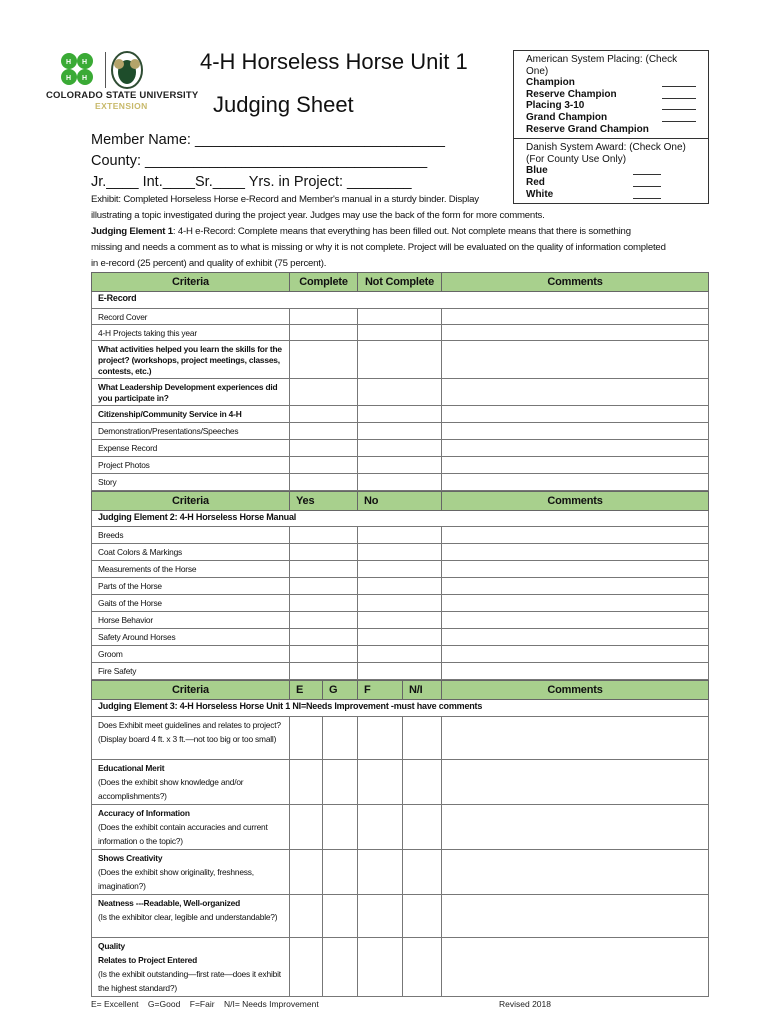 This screenshot has width=770, height=1024. I want to click on award-white: White, so click(611, 195).